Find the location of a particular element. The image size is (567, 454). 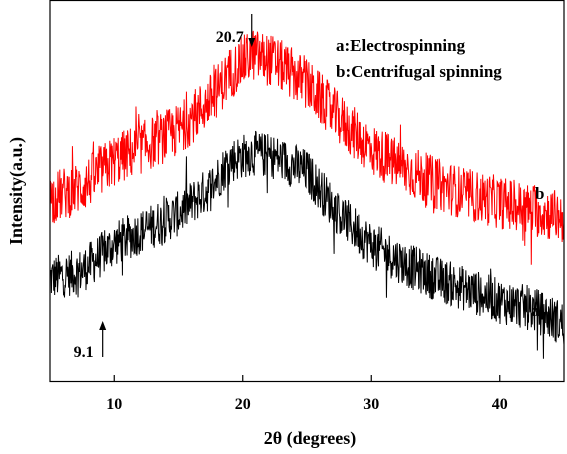

annotation-label: 9.1 is located at coordinates (84, 352).